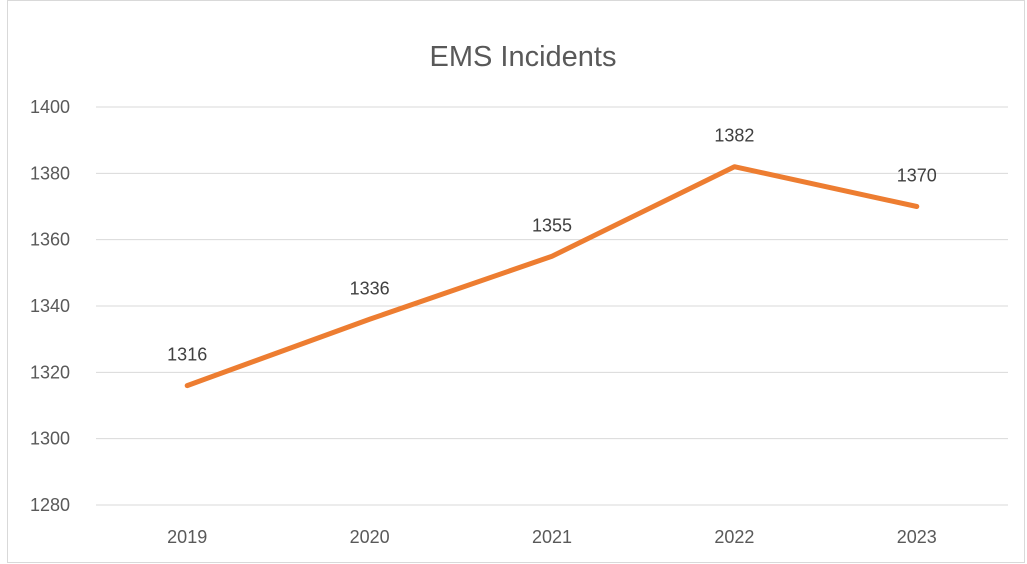 The height and width of the screenshot is (564, 1027). I want to click on y-tick-label: 1340, so click(50, 306).